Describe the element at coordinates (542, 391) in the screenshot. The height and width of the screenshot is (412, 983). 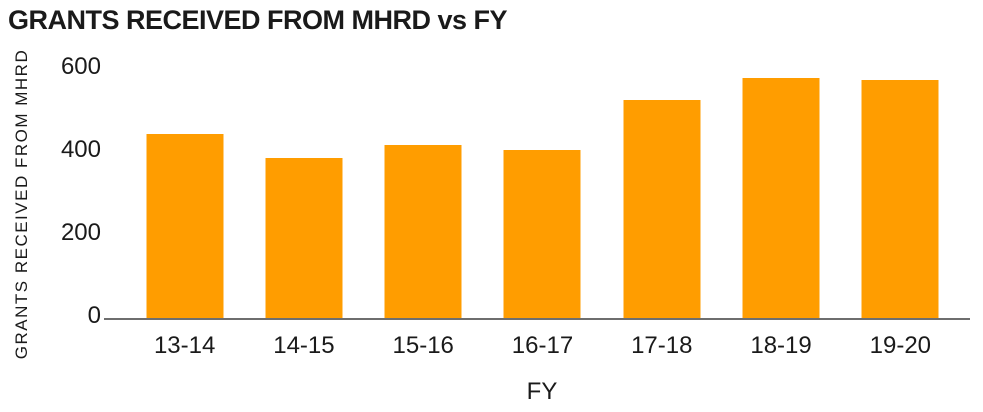
I see `x-axis-title: FY` at that location.